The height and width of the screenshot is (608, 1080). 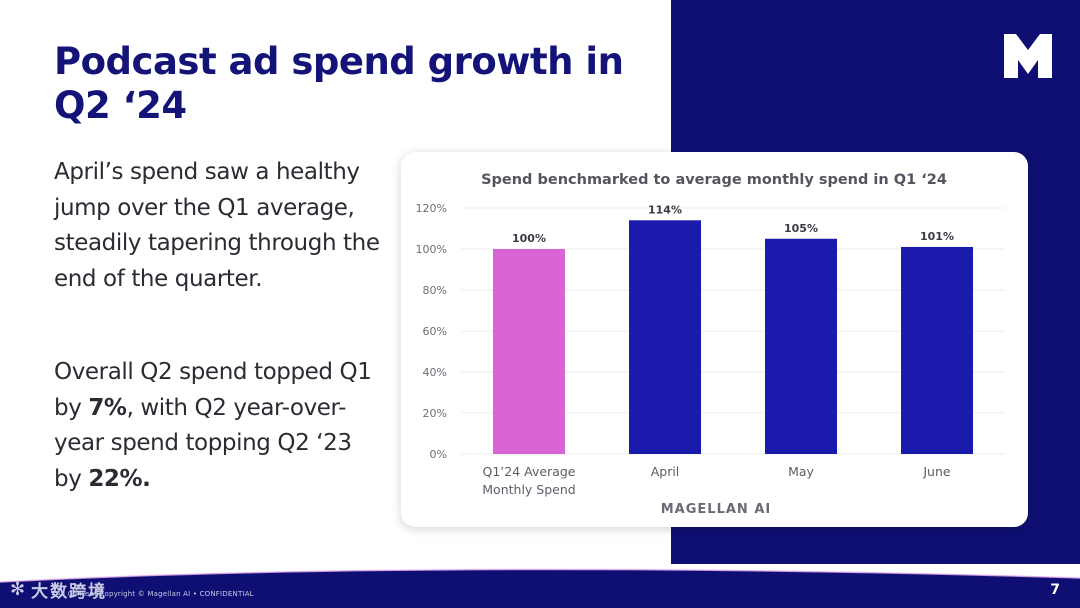 What do you see at coordinates (213, 390) in the screenshot?
I see `growth-text-part1: Overall Q2 spend topped Q1 by` at bounding box center [213, 390].